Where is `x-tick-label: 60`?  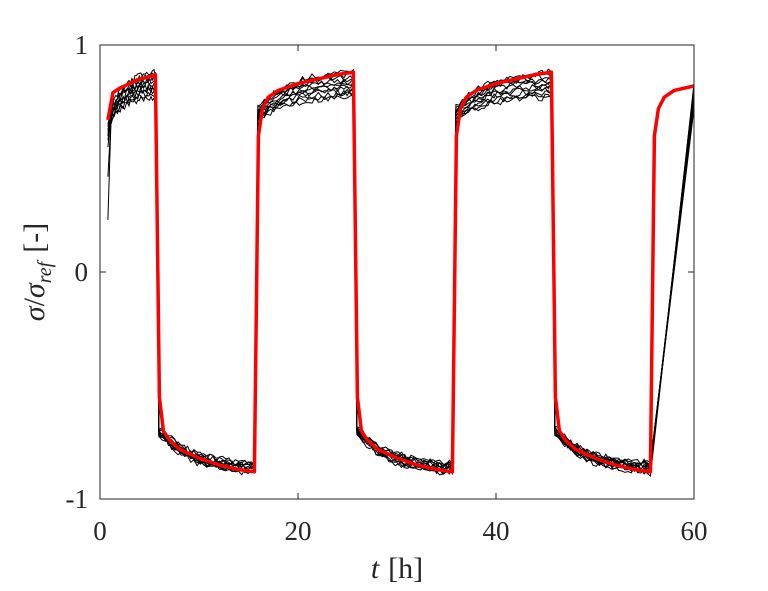 x-tick-label: 60 is located at coordinates (694, 531).